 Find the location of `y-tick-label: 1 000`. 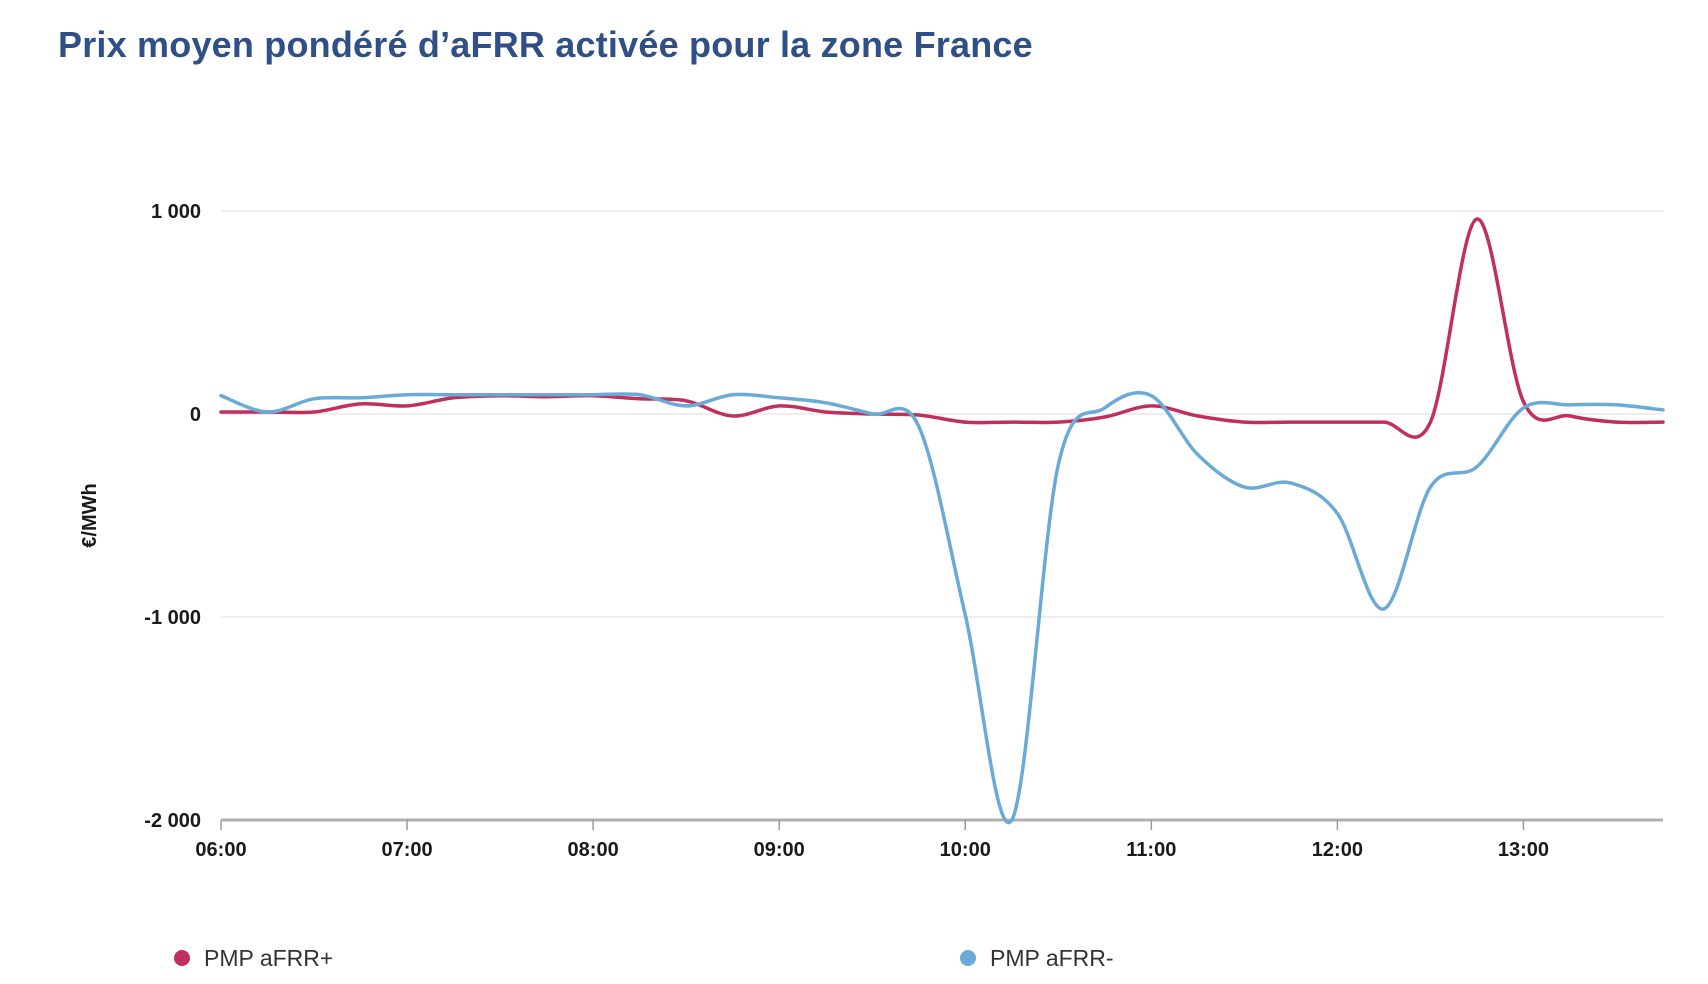

y-tick-label: 1 000 is located at coordinates (176, 212).